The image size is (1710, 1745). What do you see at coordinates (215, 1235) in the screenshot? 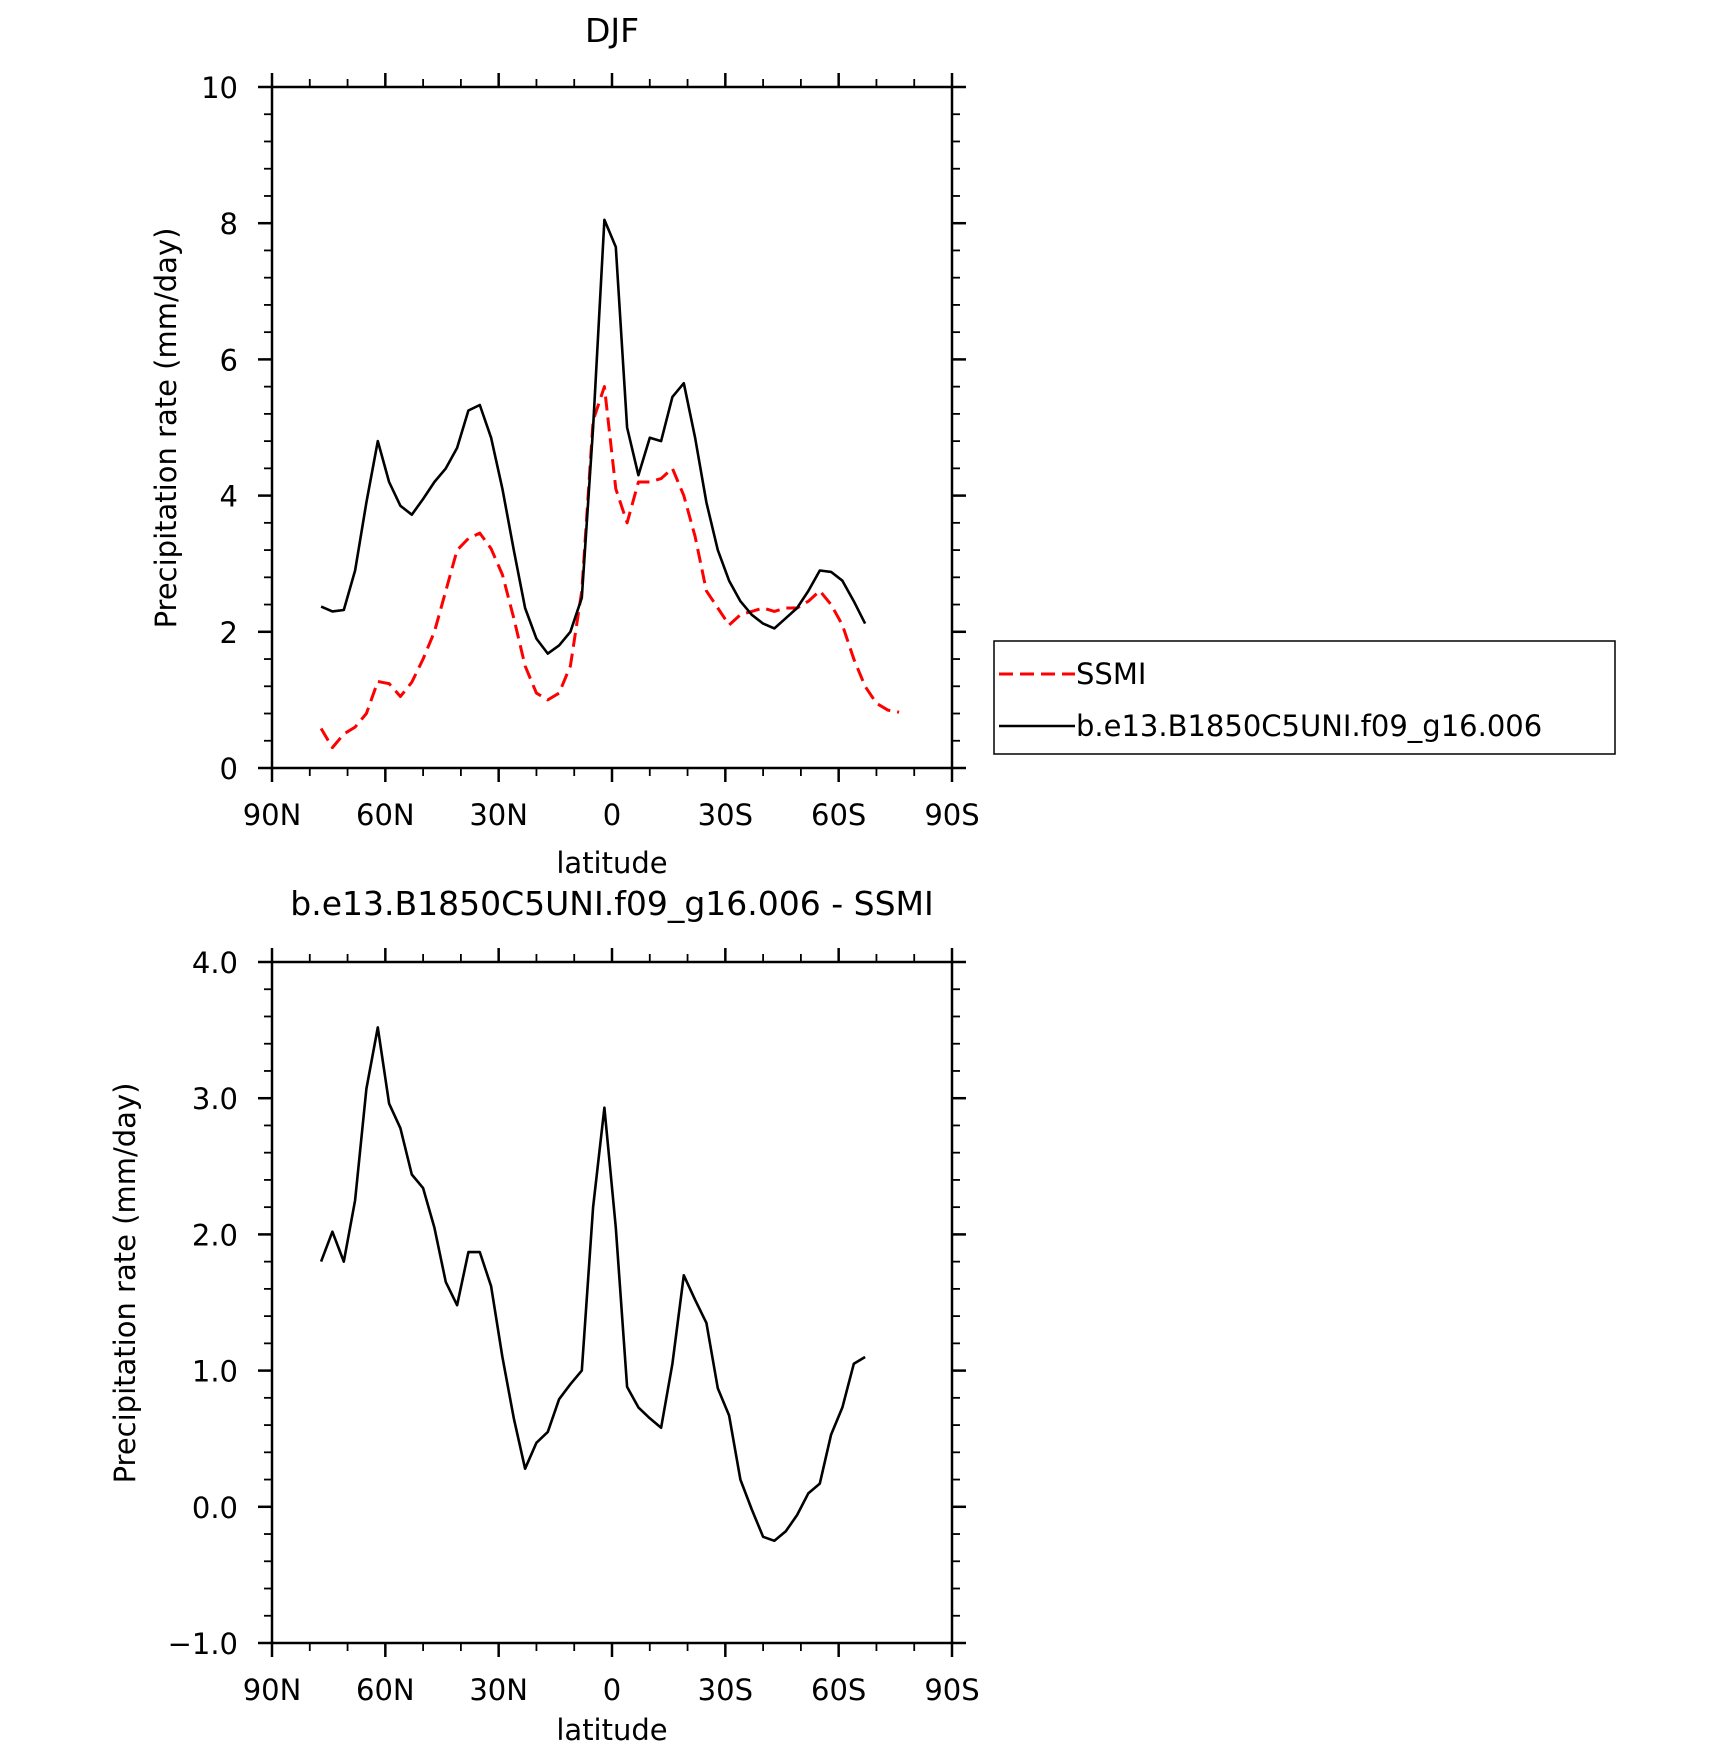
I see `y-tick-label: 2.0` at bounding box center [215, 1235].